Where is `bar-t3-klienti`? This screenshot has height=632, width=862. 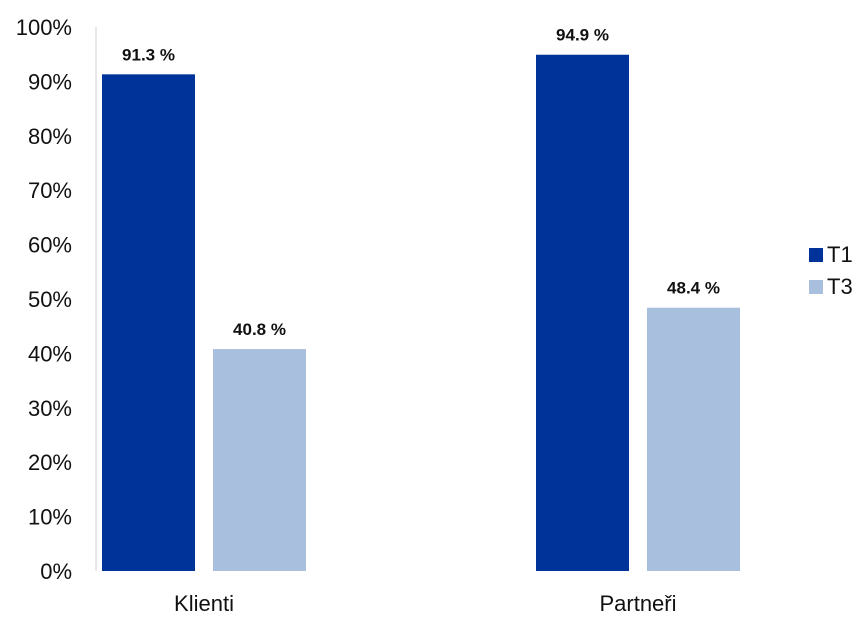
bar-t3-klienti is located at coordinates (259, 460).